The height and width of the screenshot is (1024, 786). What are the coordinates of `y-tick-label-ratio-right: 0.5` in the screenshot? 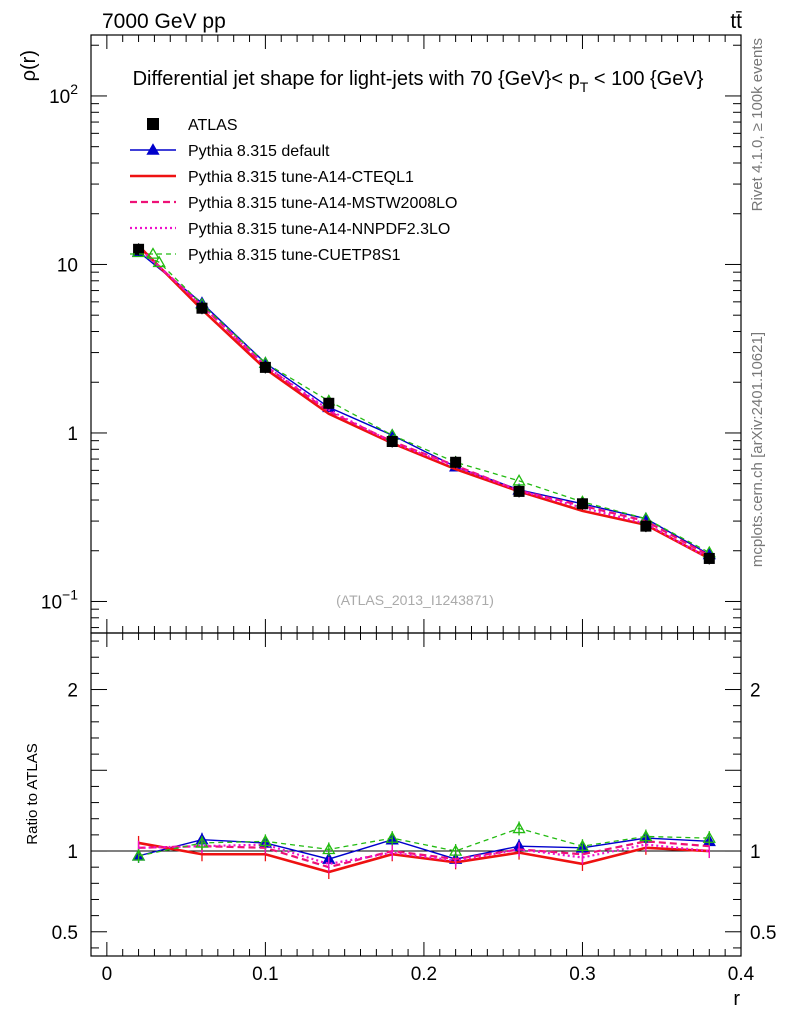 It's located at (763, 933).